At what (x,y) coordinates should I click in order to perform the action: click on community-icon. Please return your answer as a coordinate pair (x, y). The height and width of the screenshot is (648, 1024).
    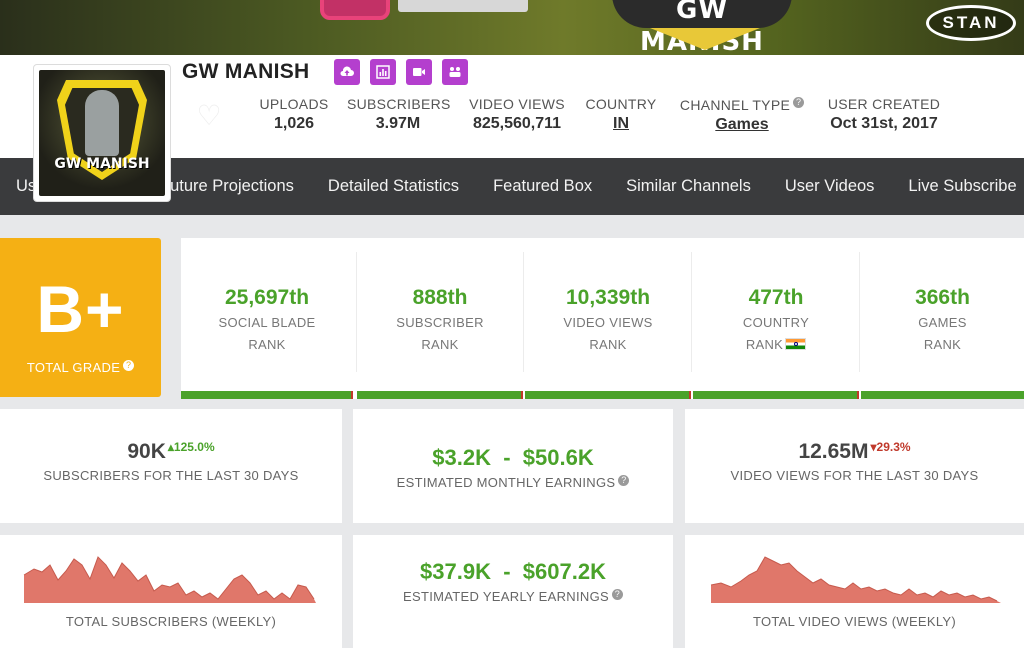
    Looking at the image, I should click on (455, 72).